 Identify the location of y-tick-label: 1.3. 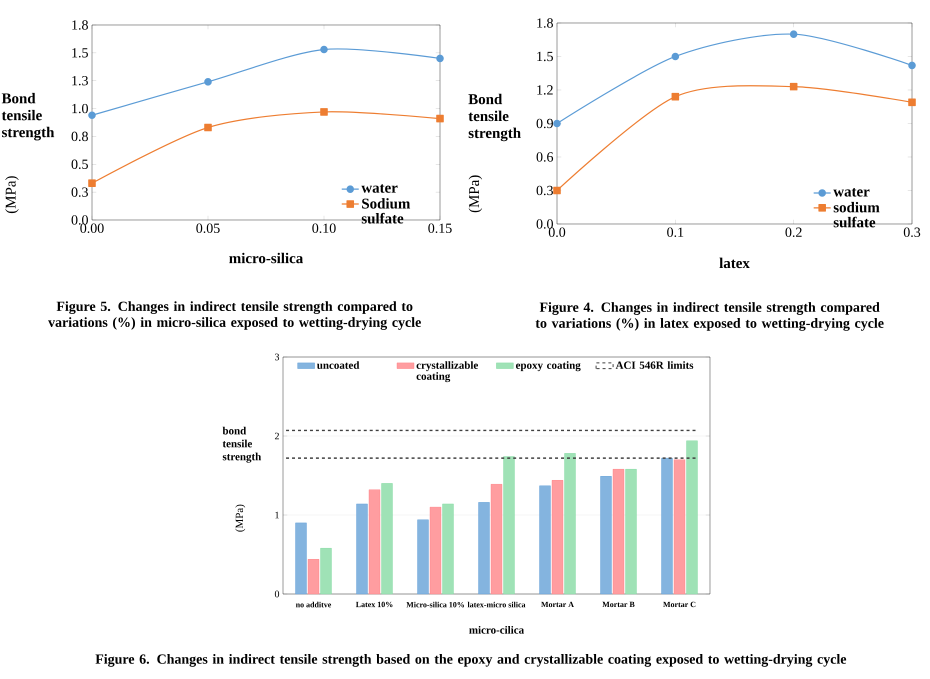
(80, 81).